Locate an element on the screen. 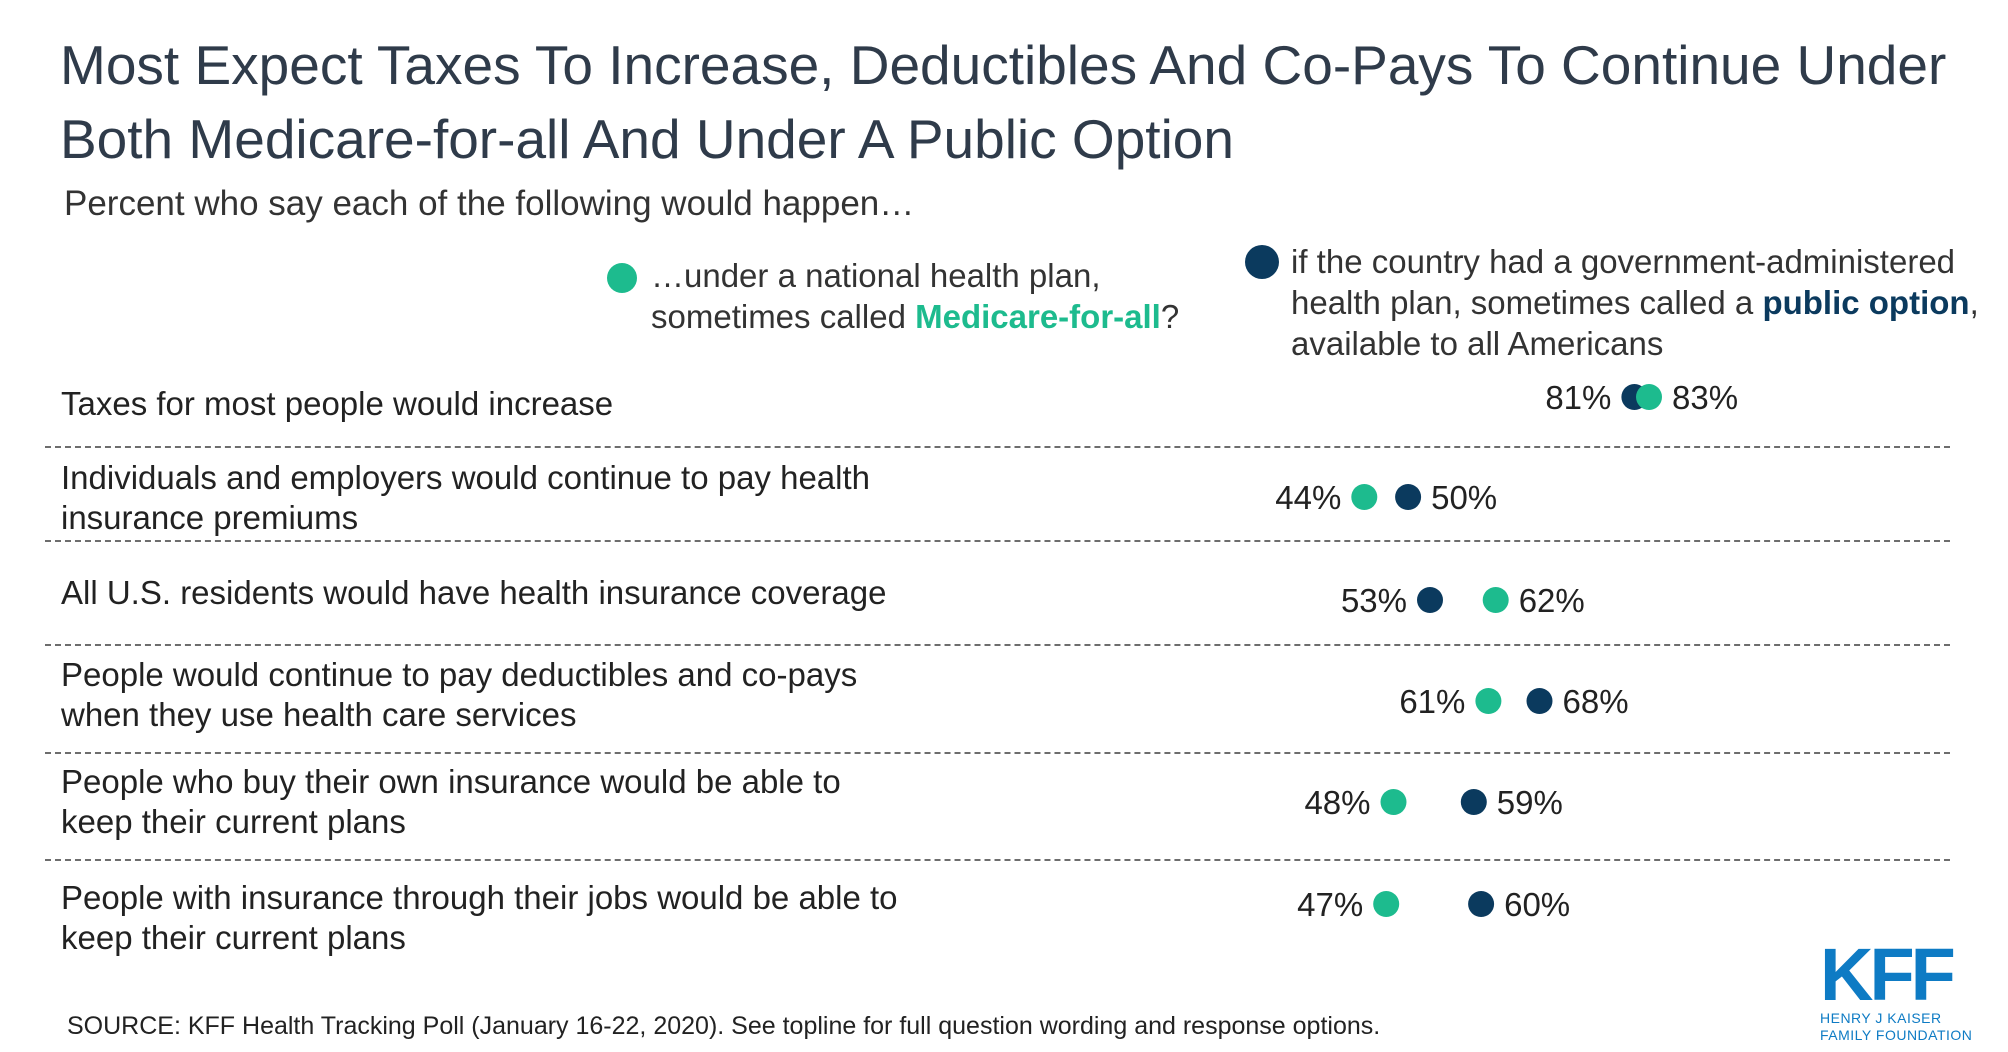 Image resolution: width=2008 pixels, height=1052 pixels. value-label-public-option-row-4: 68% is located at coordinates (1596, 701).